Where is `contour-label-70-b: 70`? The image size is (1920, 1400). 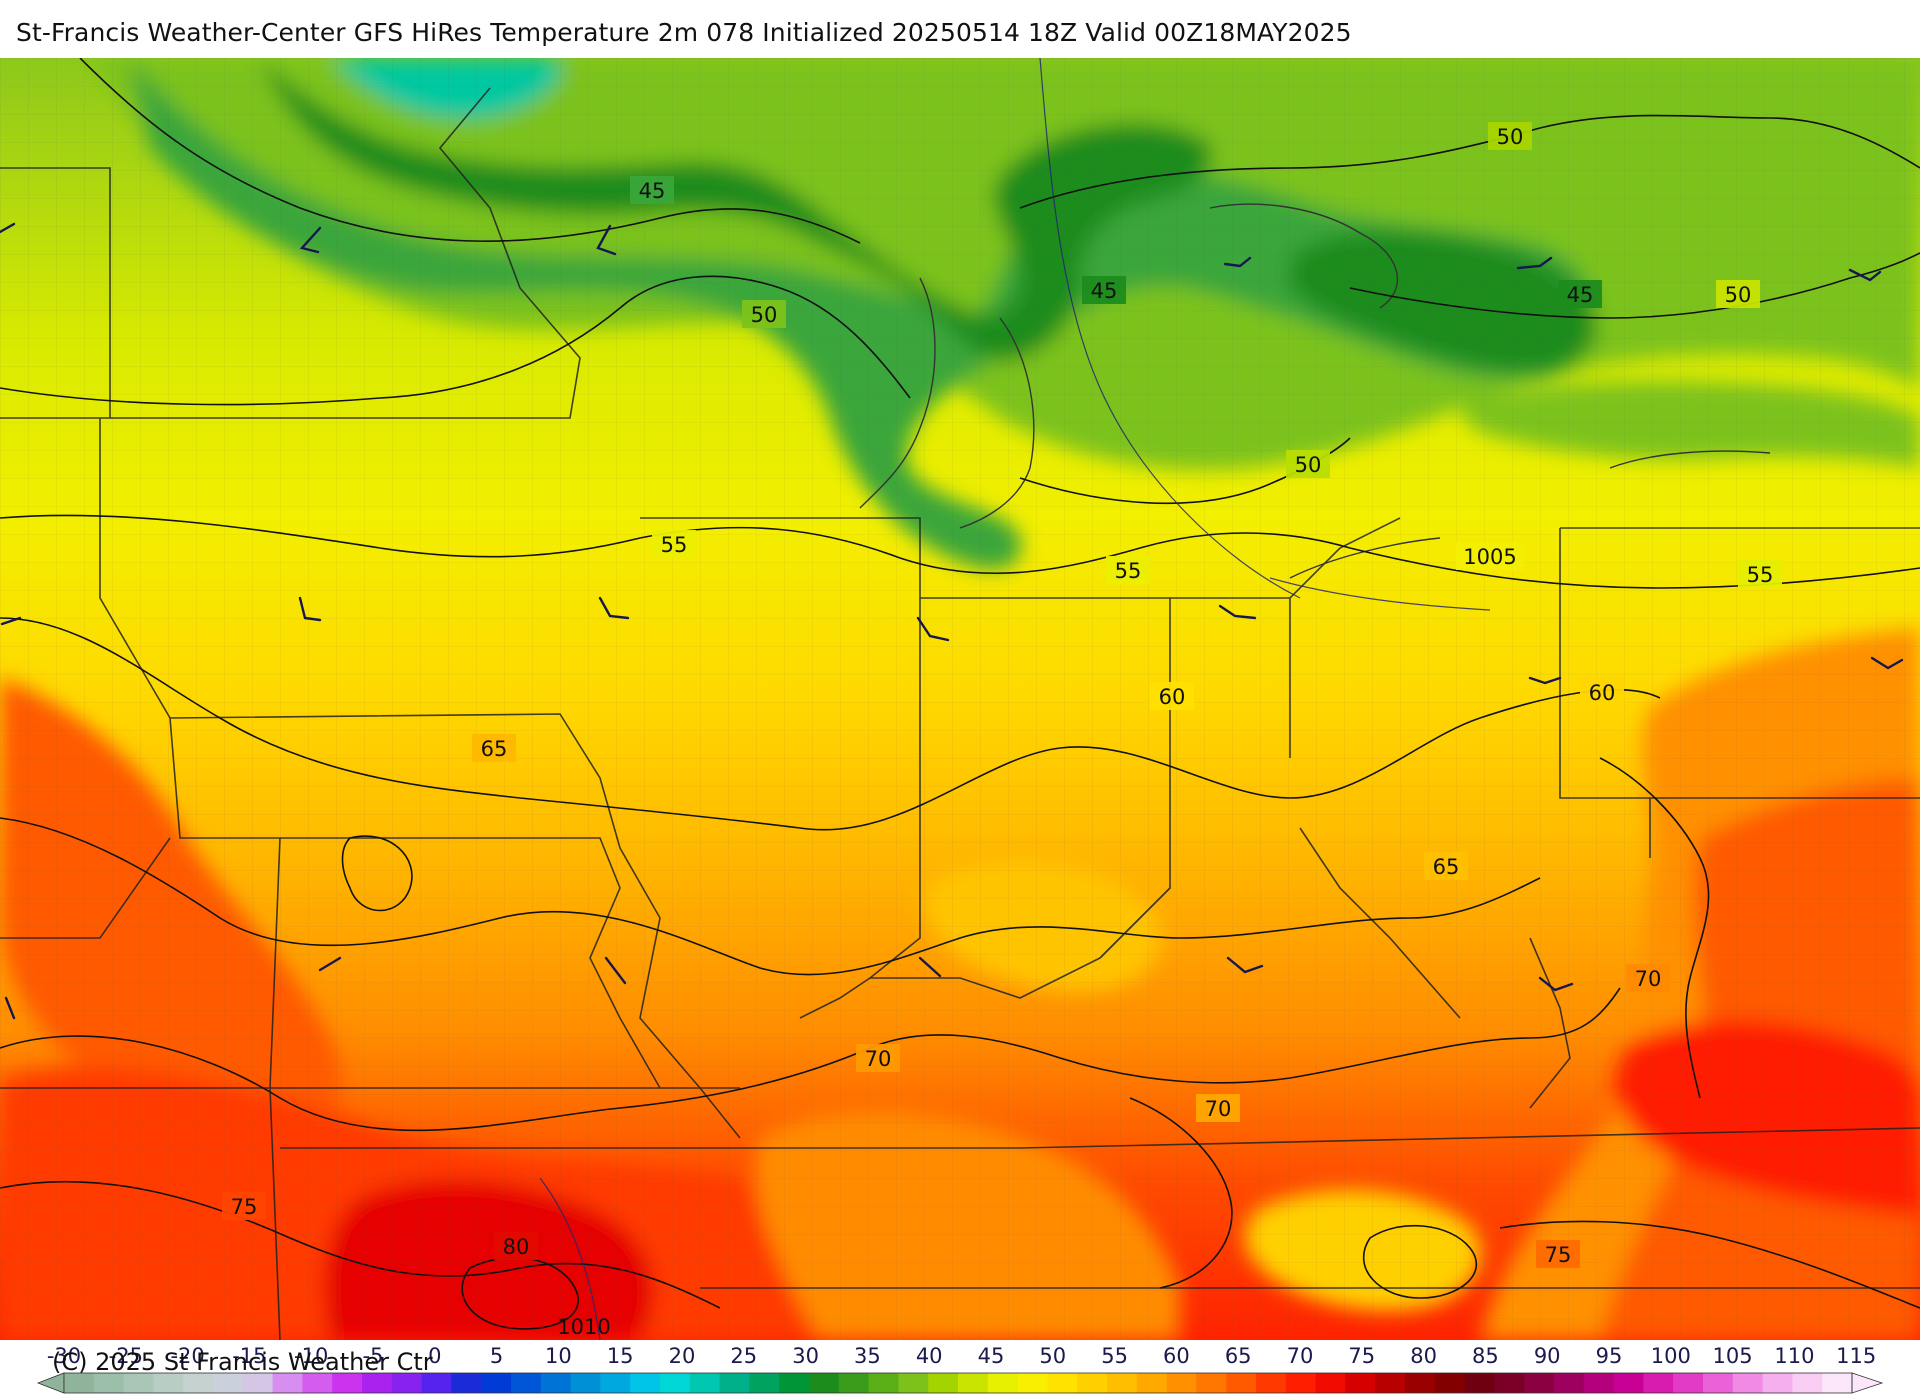 contour-label-70-b: 70 is located at coordinates (1218, 1109).